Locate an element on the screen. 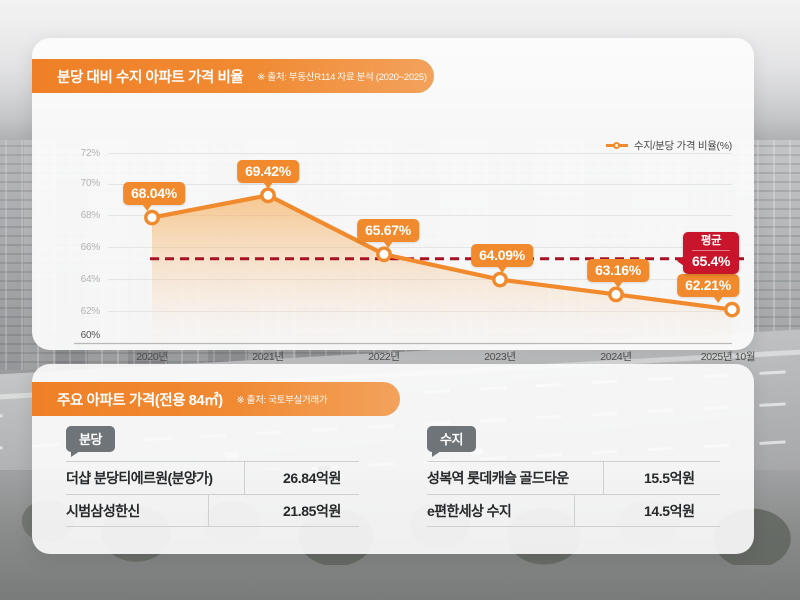  apartment-price: 14.5억원 is located at coordinates (669, 510).